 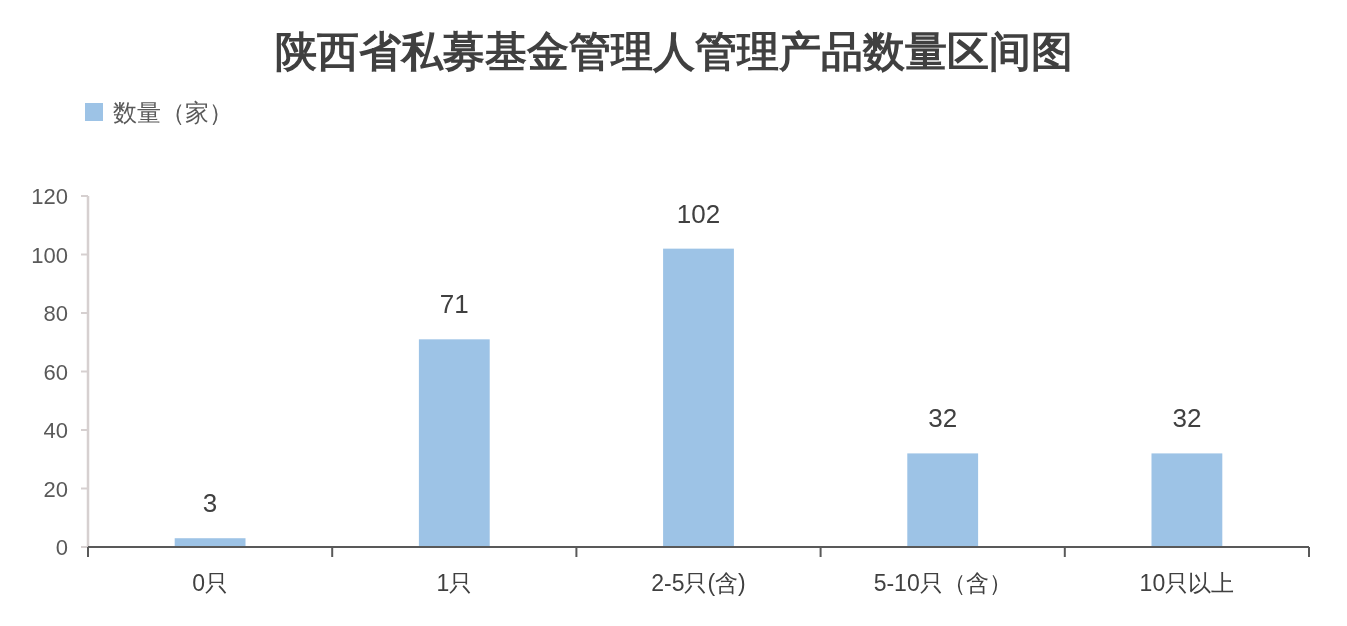 What do you see at coordinates (698, 213) in the screenshot?
I see `data-label: 102` at bounding box center [698, 213].